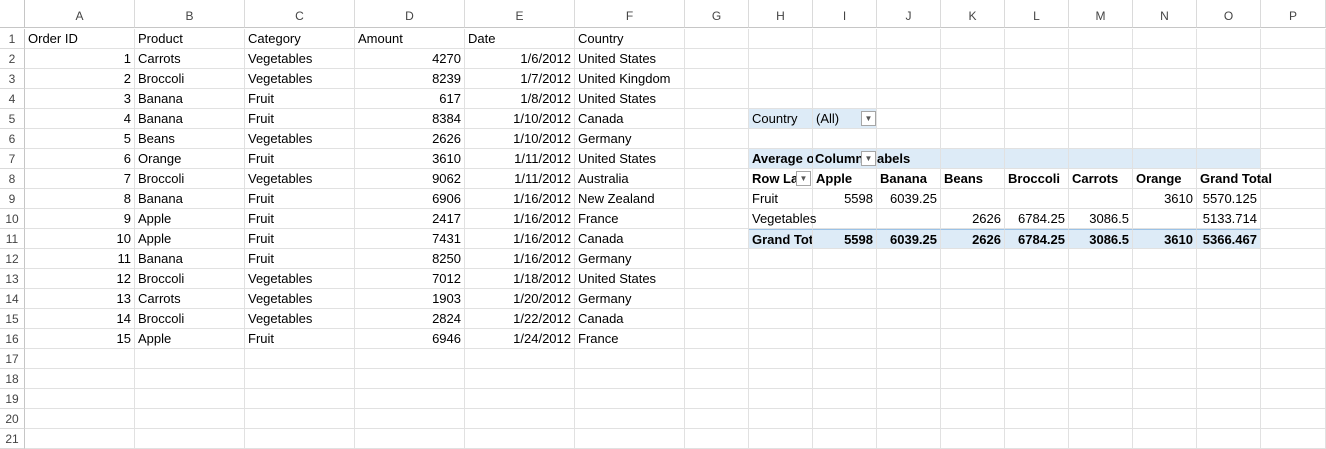  Describe the element at coordinates (520, 119) in the screenshot. I see `table-cell: 1/10/2012` at that location.